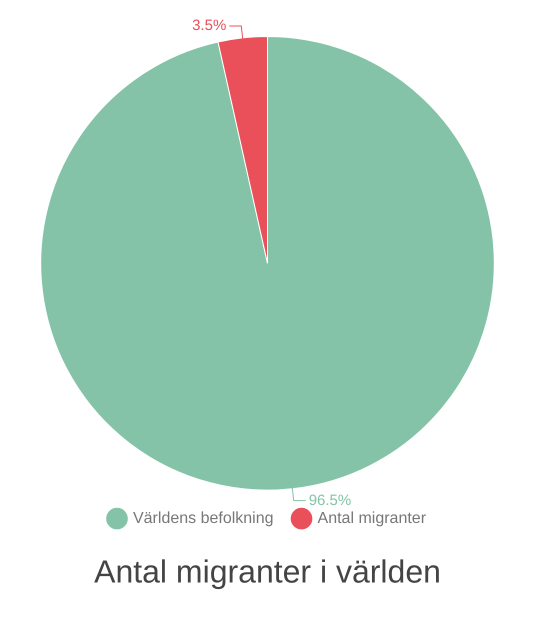 This screenshot has height=617, width=535. I want to click on legend-label: Antal migranter, so click(372, 519).